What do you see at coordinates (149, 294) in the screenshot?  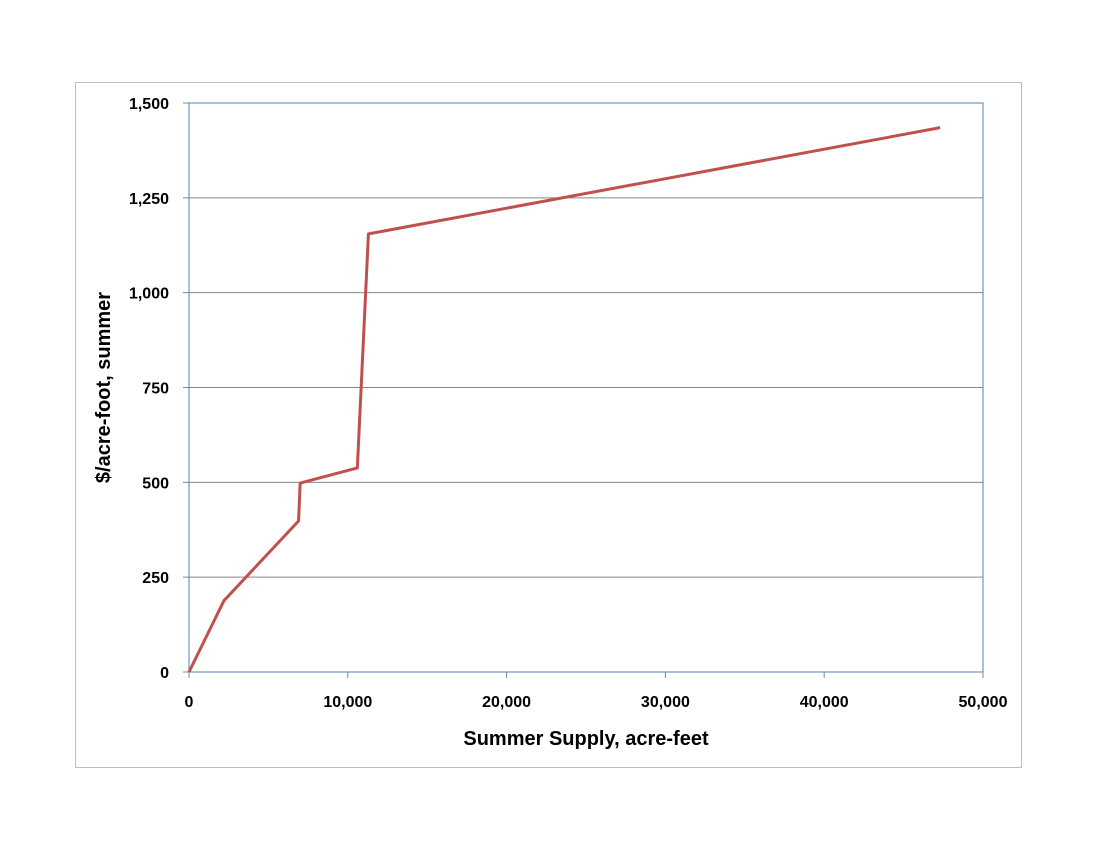 I see `y-tick-label: 1,000` at bounding box center [149, 294].